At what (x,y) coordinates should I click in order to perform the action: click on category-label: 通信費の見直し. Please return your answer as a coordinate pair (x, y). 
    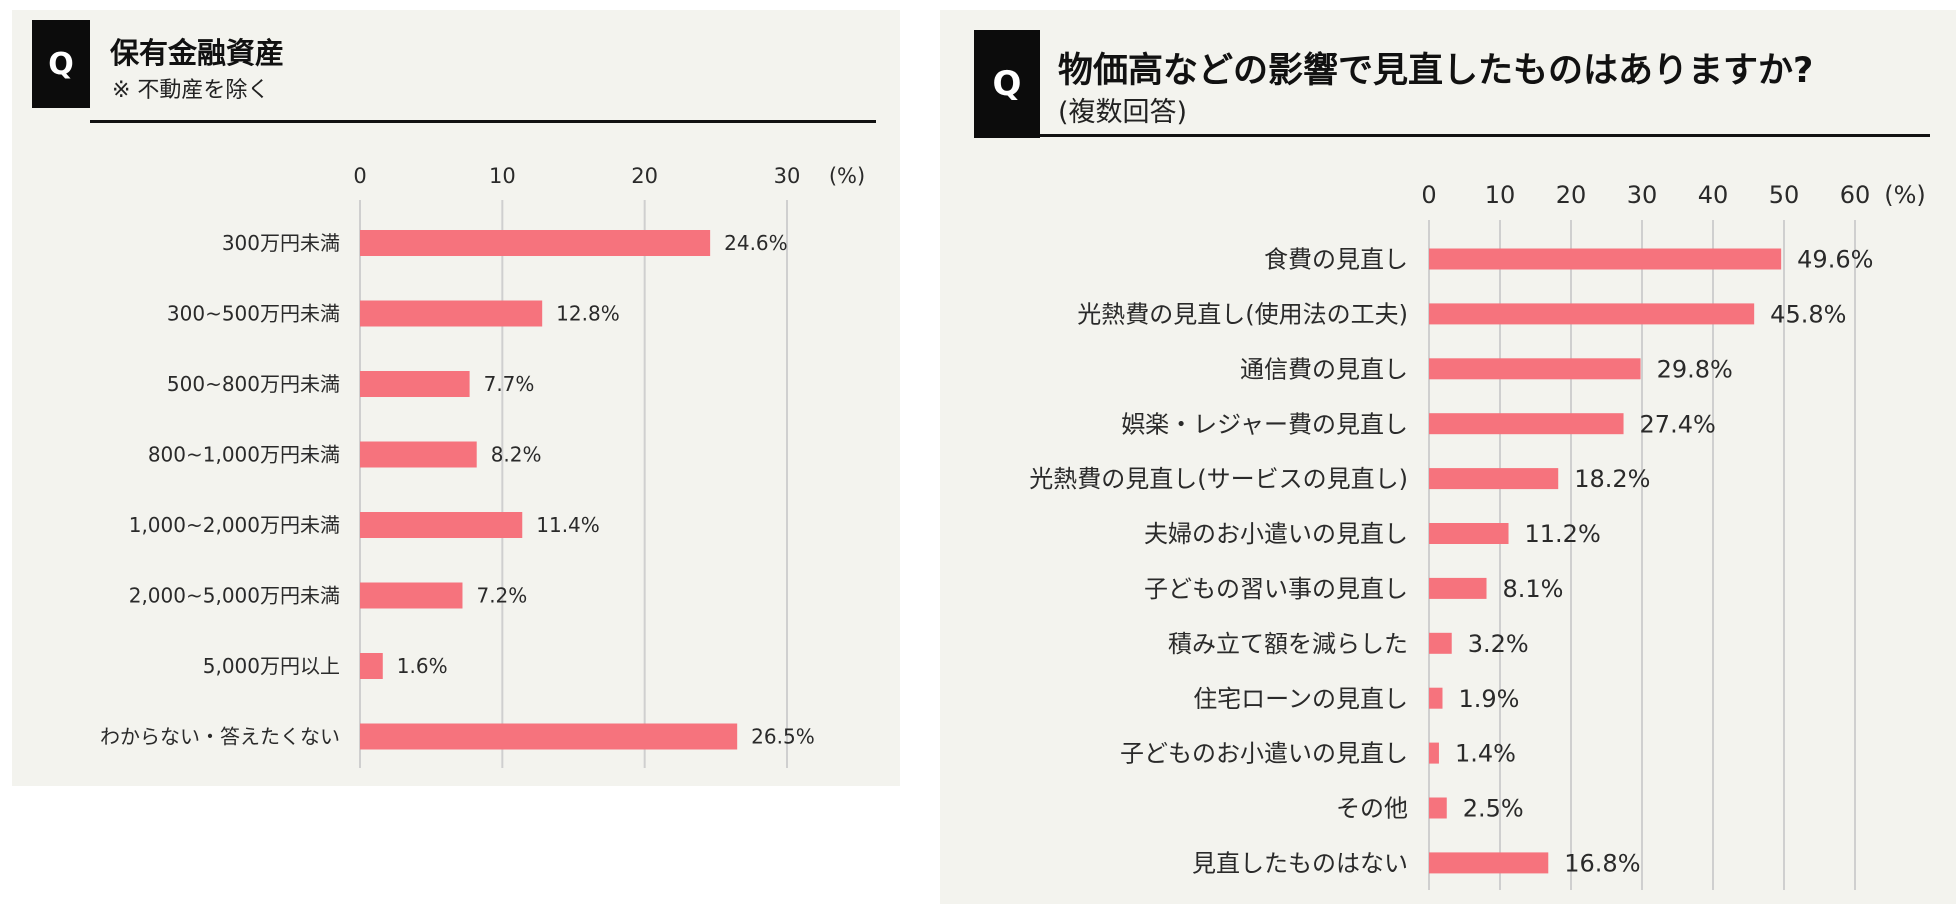
    Looking at the image, I should click on (1324, 369).